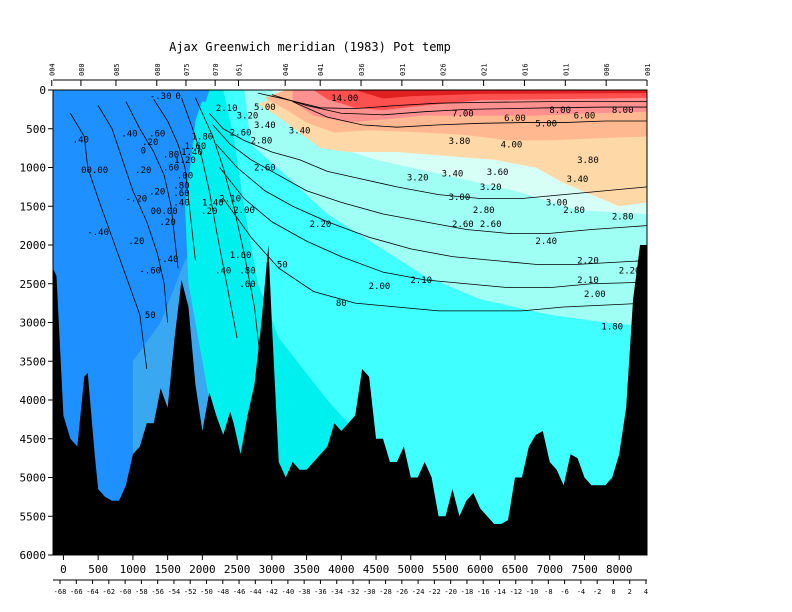 The image size is (792, 612). I want to click on contour-label: 5.00, so click(546, 124).